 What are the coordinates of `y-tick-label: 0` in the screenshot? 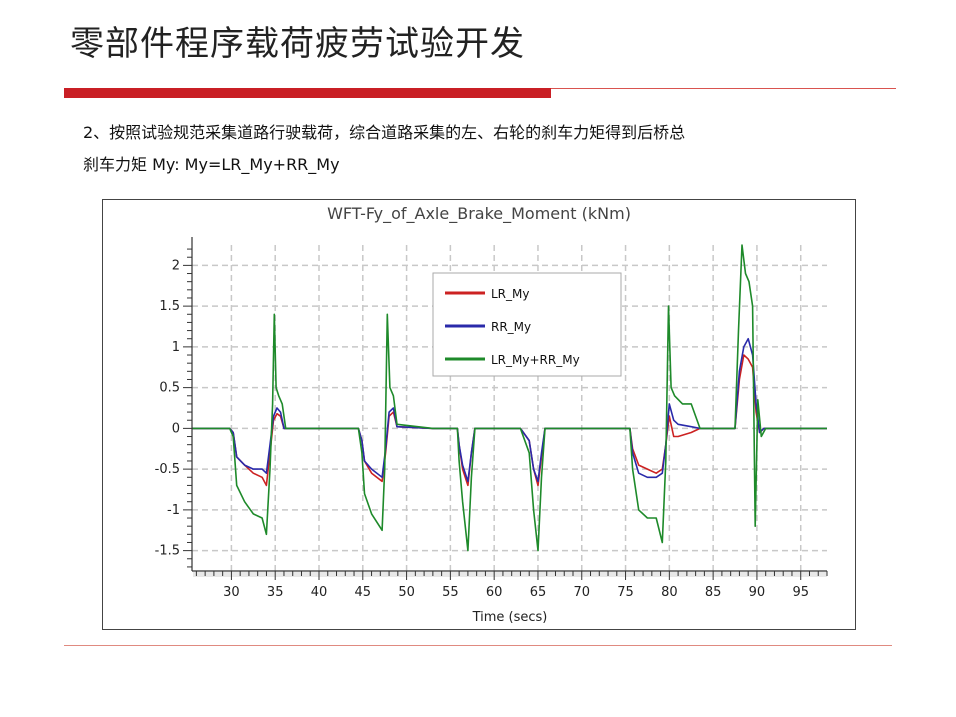 It's located at (176, 428).